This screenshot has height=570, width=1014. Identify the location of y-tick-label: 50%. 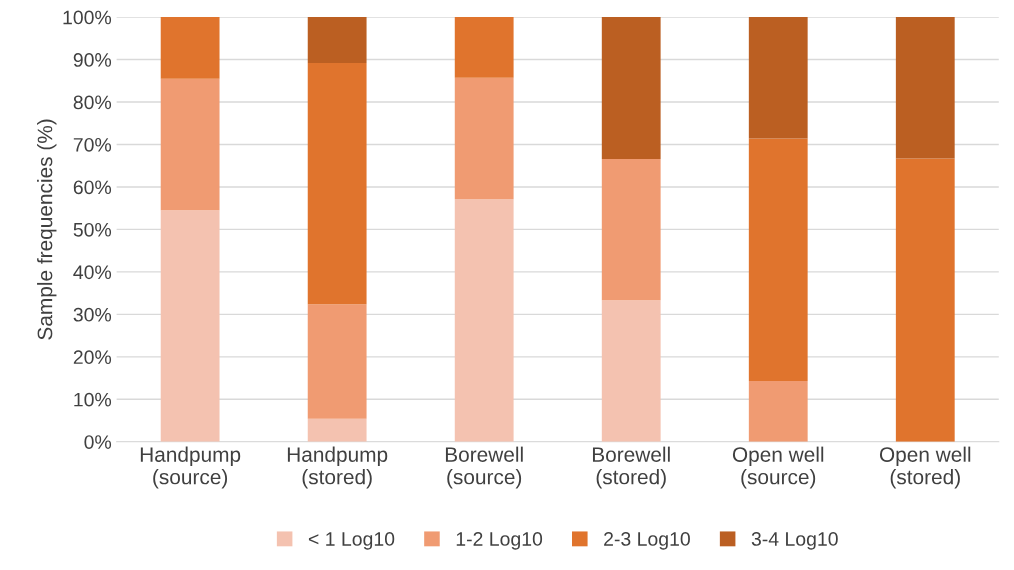
(92, 229).